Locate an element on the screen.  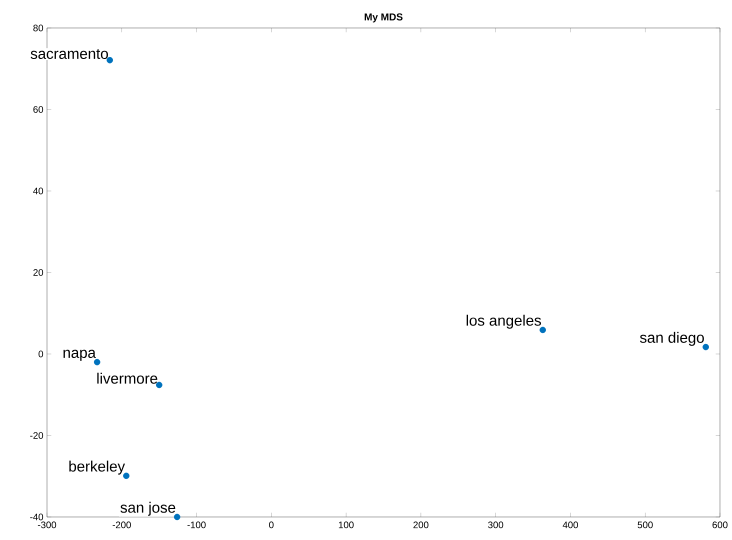
y-tick-label: 0 is located at coordinates (41, 354).